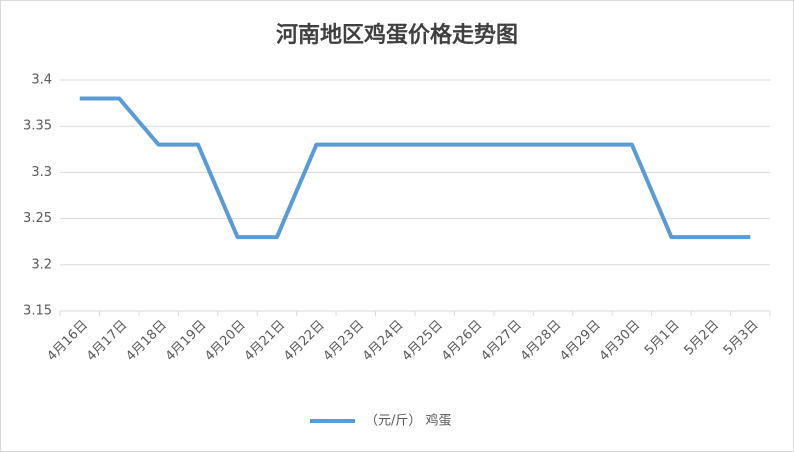  Describe the element at coordinates (397, 35) in the screenshot. I see `chart-title: 河南地区鸡蛋价格走势图` at that location.